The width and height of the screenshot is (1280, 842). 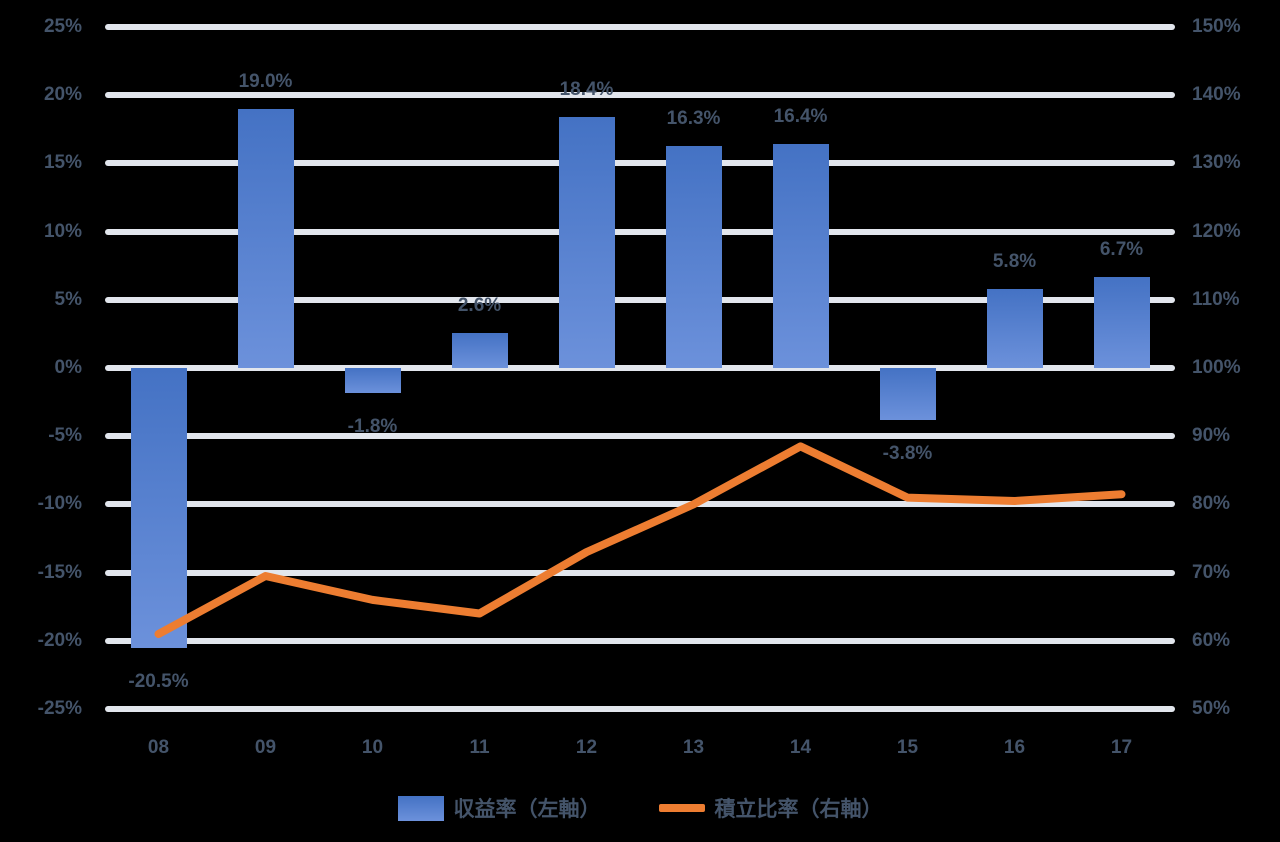 I want to click on y-axis-left-tick: -15%, so click(x=59, y=572).